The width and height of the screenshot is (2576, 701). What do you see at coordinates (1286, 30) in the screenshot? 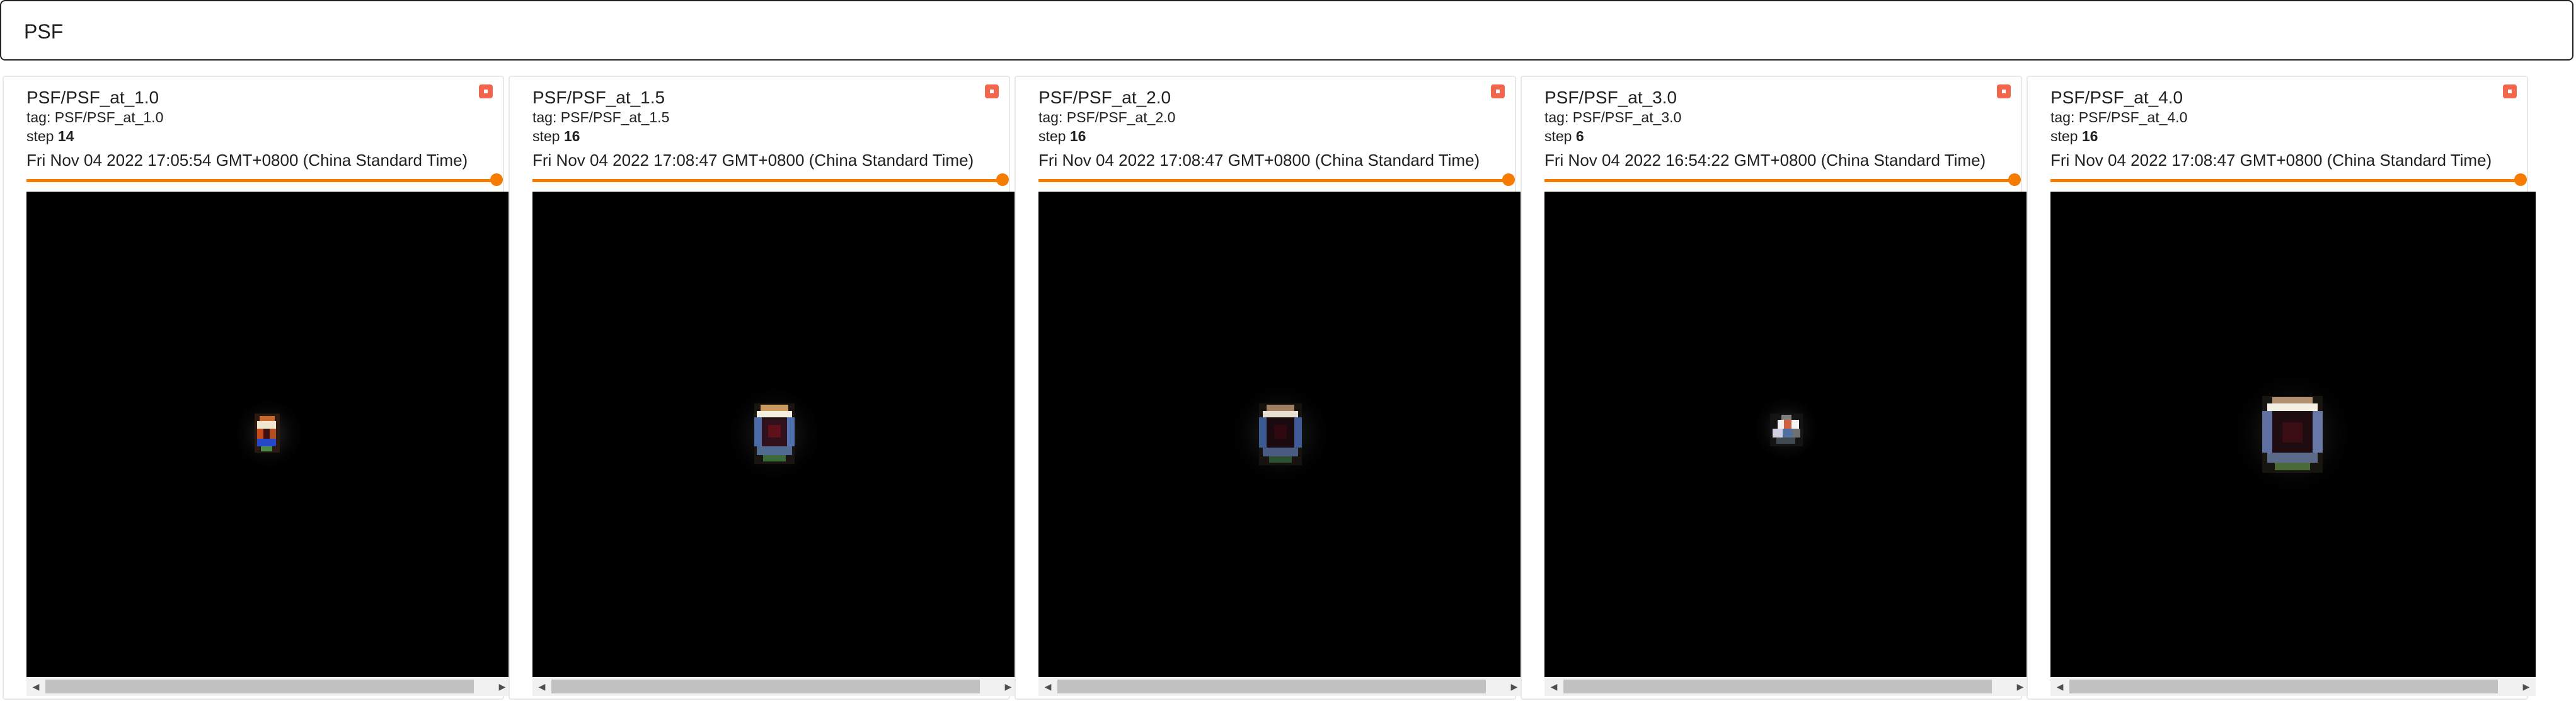
I see `tag-filter-input: PSF` at bounding box center [1286, 30].